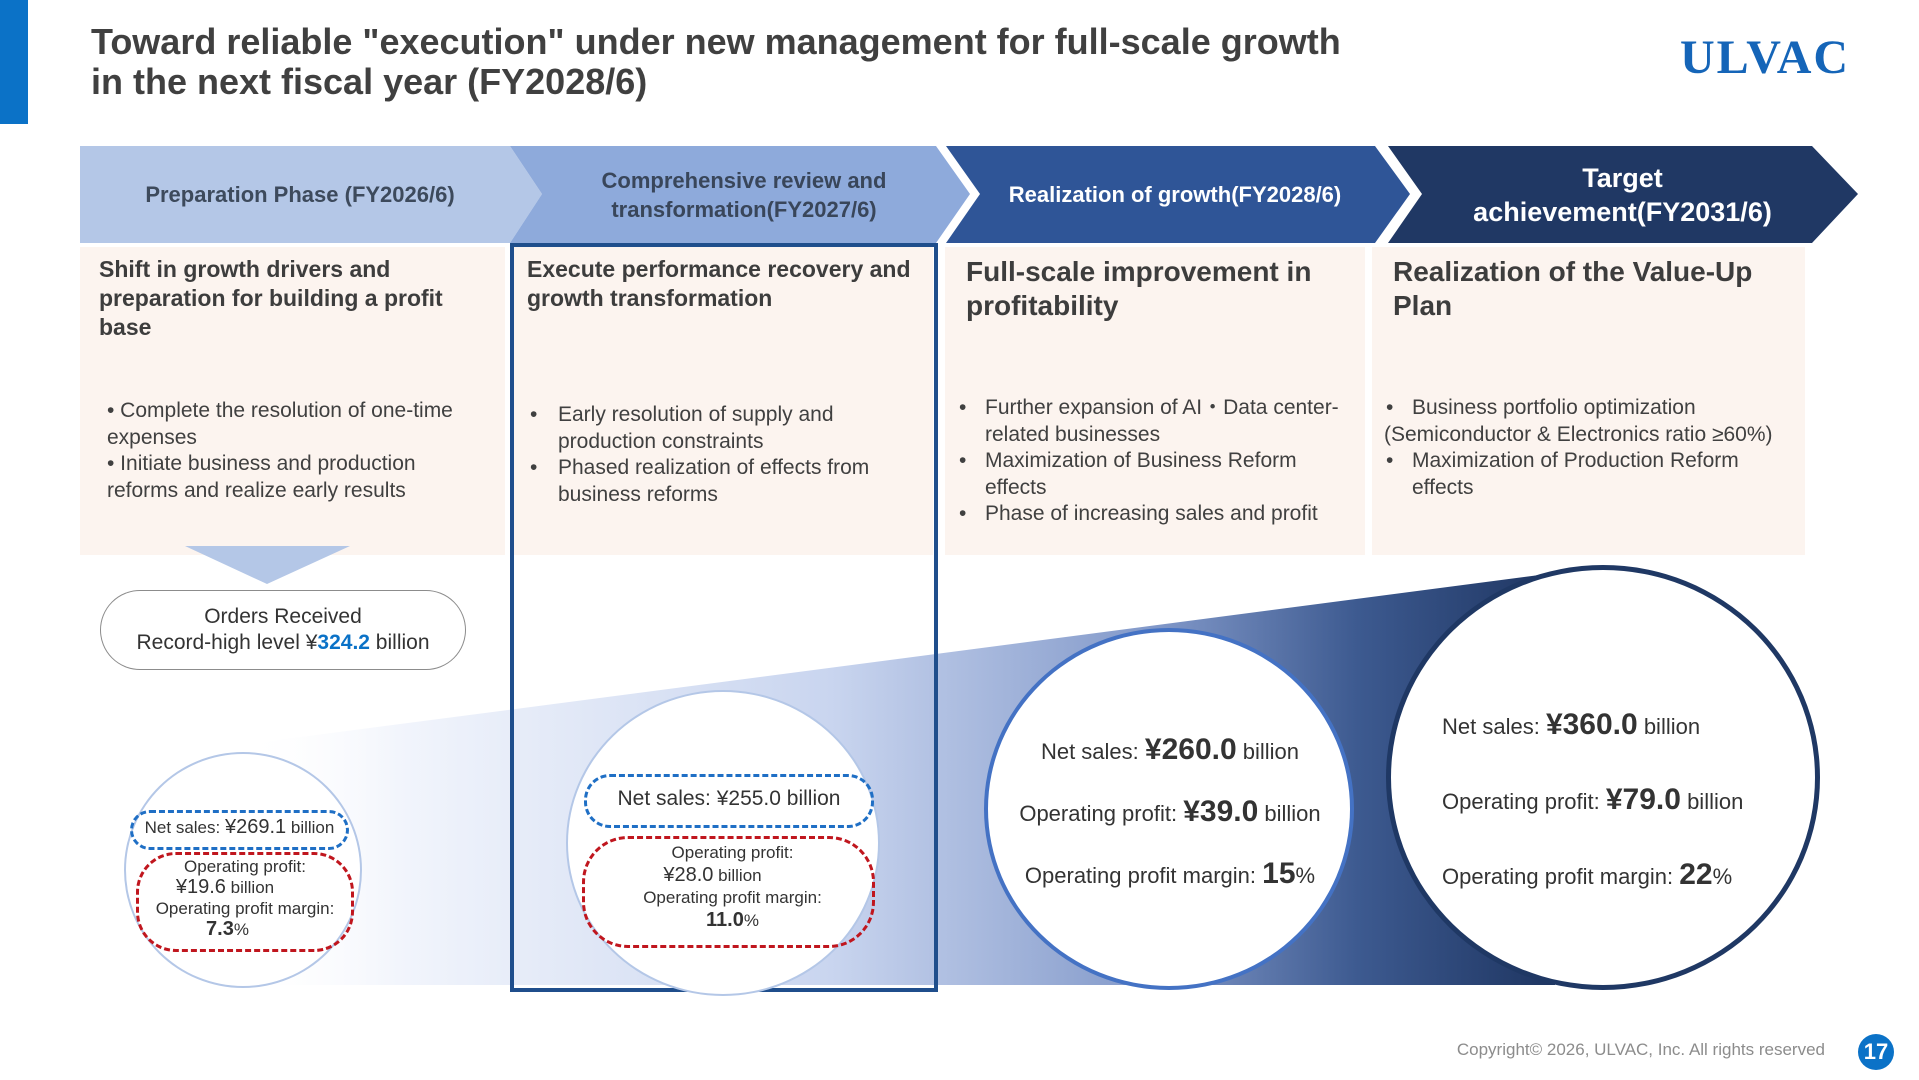  Describe the element at coordinates (1571, 724) in the screenshot. I see `bubble4-net-sales: Net sales: ¥360.0 billion` at that location.